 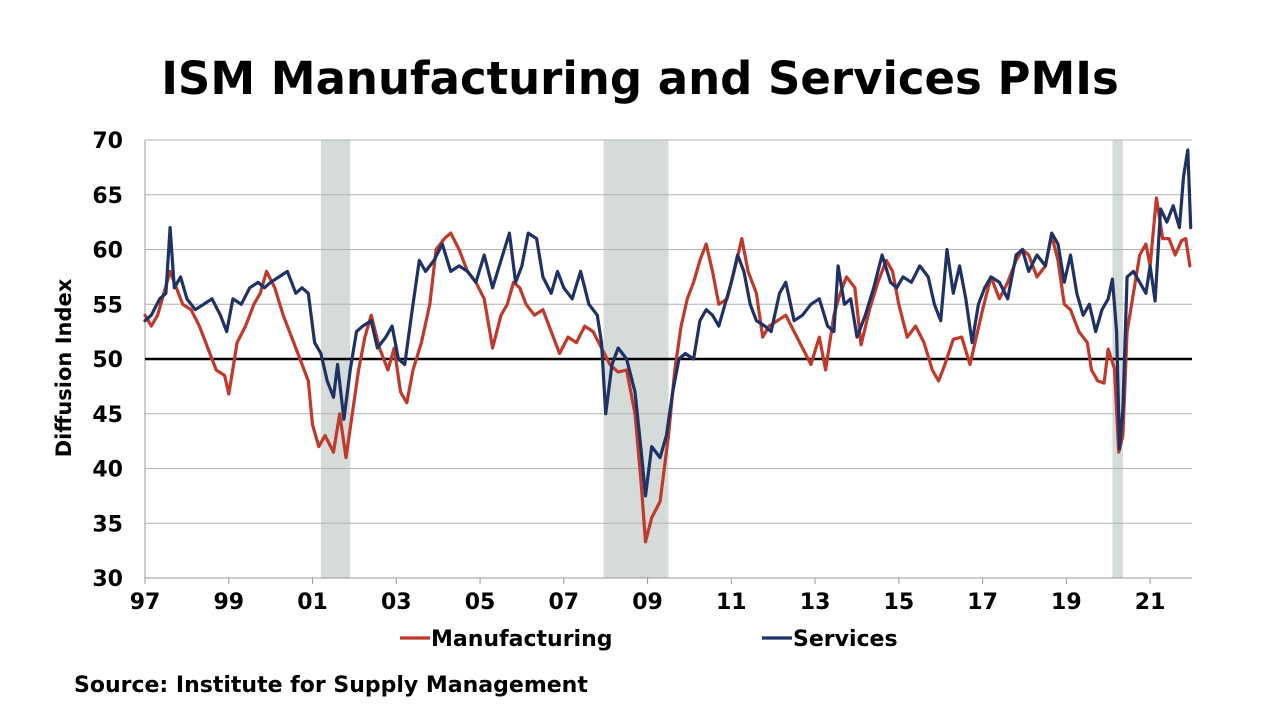 What do you see at coordinates (107, 141) in the screenshot?
I see `y-tick-label-70: 70` at bounding box center [107, 141].